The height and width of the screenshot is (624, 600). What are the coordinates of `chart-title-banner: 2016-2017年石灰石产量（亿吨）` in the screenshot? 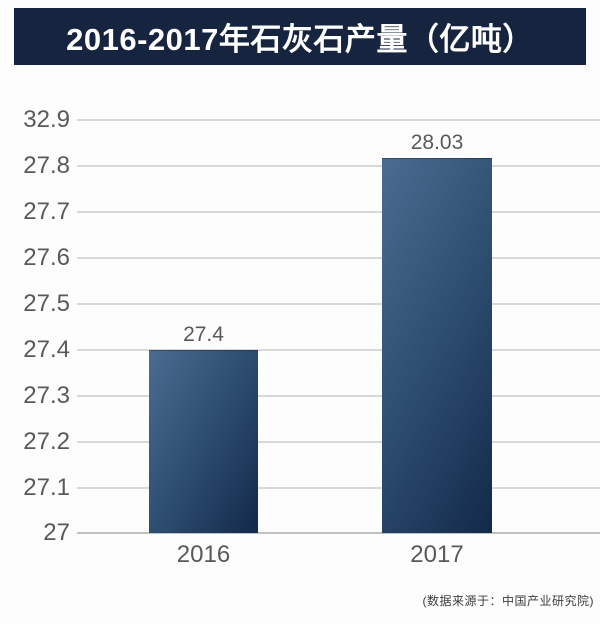 It's located at (300, 36).